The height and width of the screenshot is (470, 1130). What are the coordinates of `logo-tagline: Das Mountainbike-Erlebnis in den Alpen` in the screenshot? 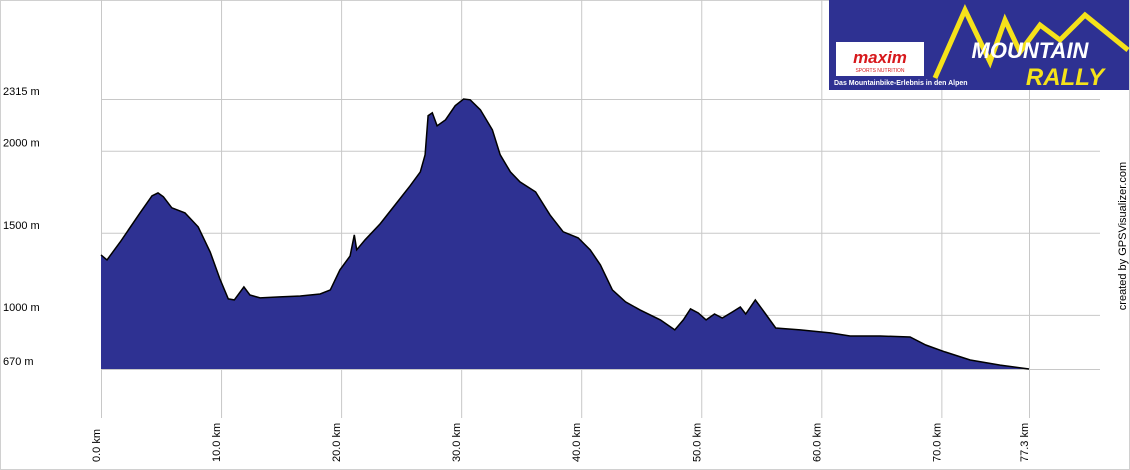 It's located at (901, 83).